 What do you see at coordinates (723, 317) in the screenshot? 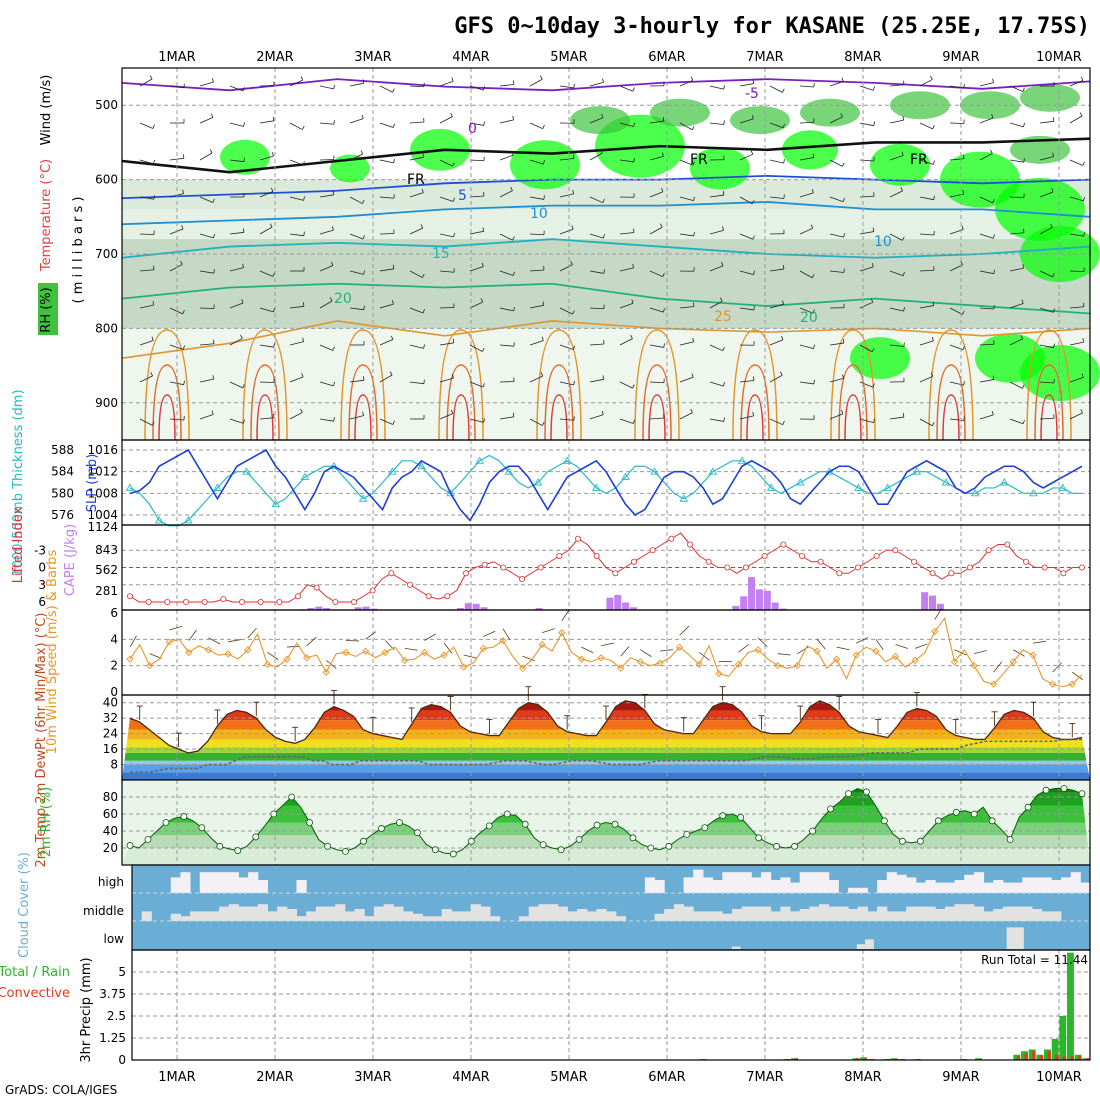
I see `isotherm-label: 25` at bounding box center [723, 317].